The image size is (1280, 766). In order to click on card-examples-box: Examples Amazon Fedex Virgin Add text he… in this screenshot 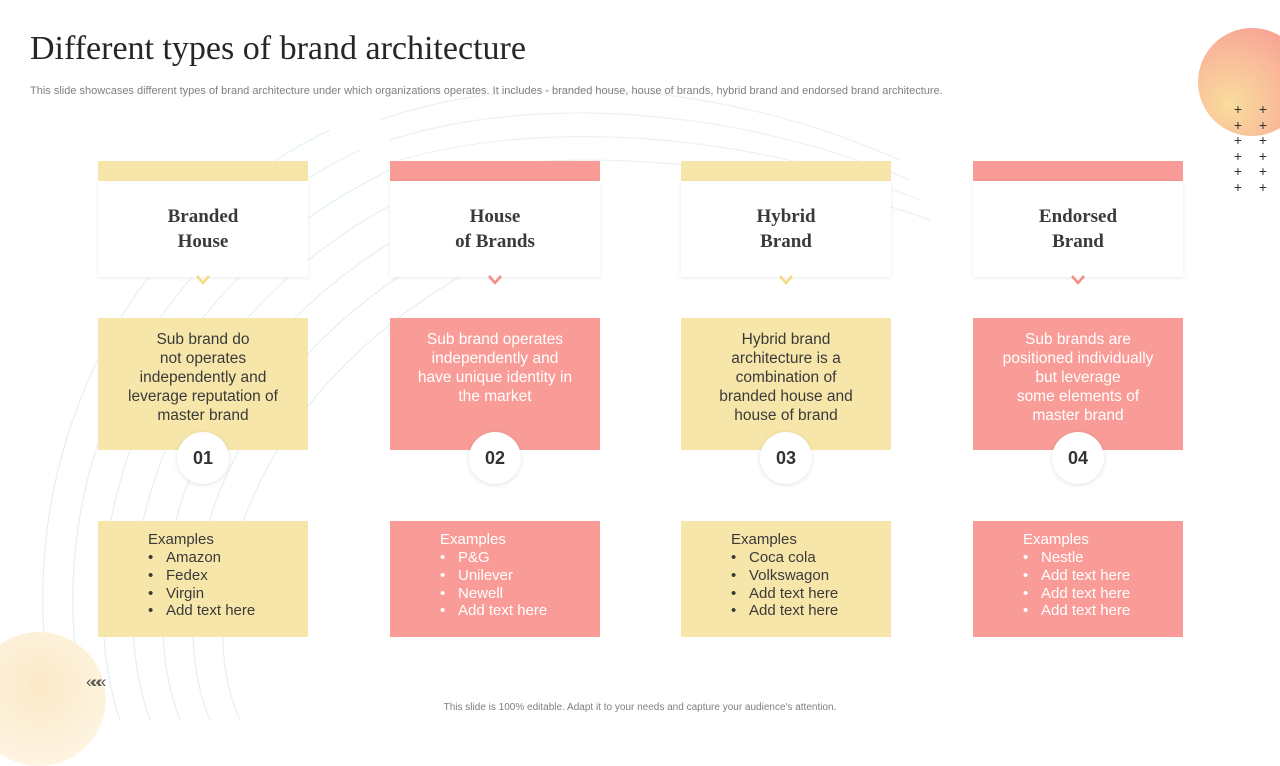, I will do `click(203, 579)`.